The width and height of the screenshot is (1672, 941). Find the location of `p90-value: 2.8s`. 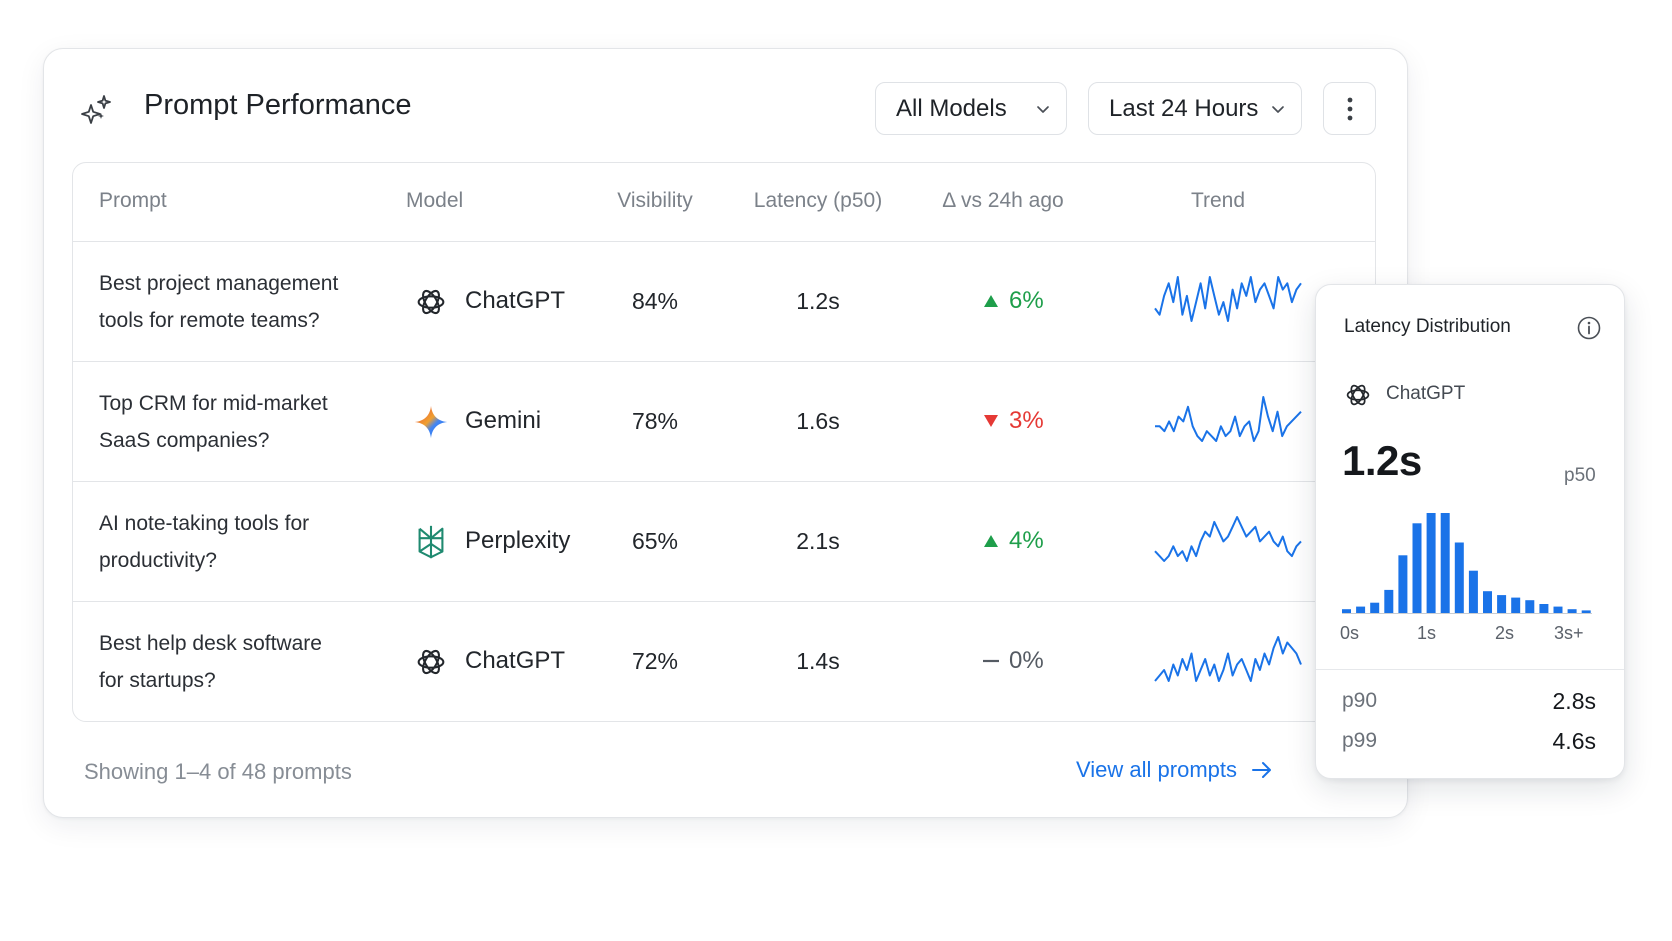

p90-value: 2.8s is located at coordinates (1574, 701).